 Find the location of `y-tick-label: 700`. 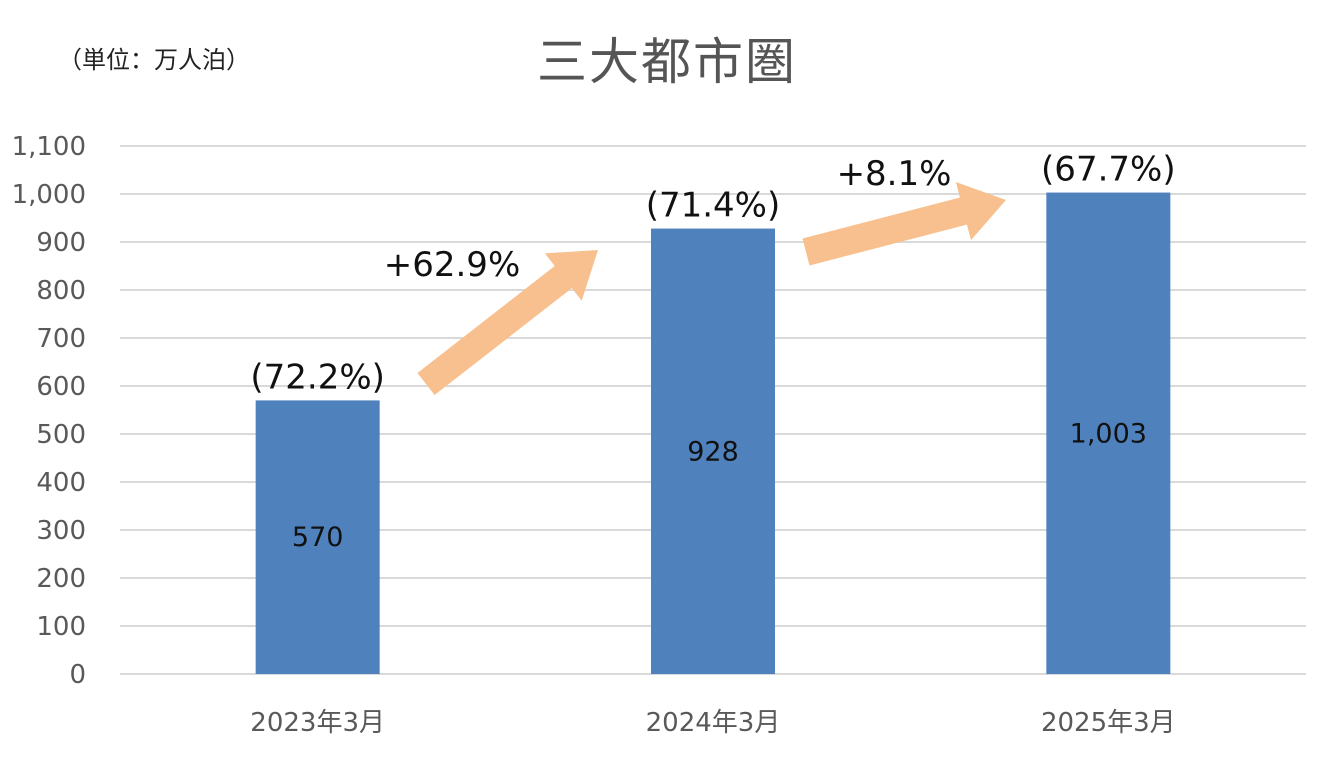

y-tick-label: 700 is located at coordinates (61, 339).